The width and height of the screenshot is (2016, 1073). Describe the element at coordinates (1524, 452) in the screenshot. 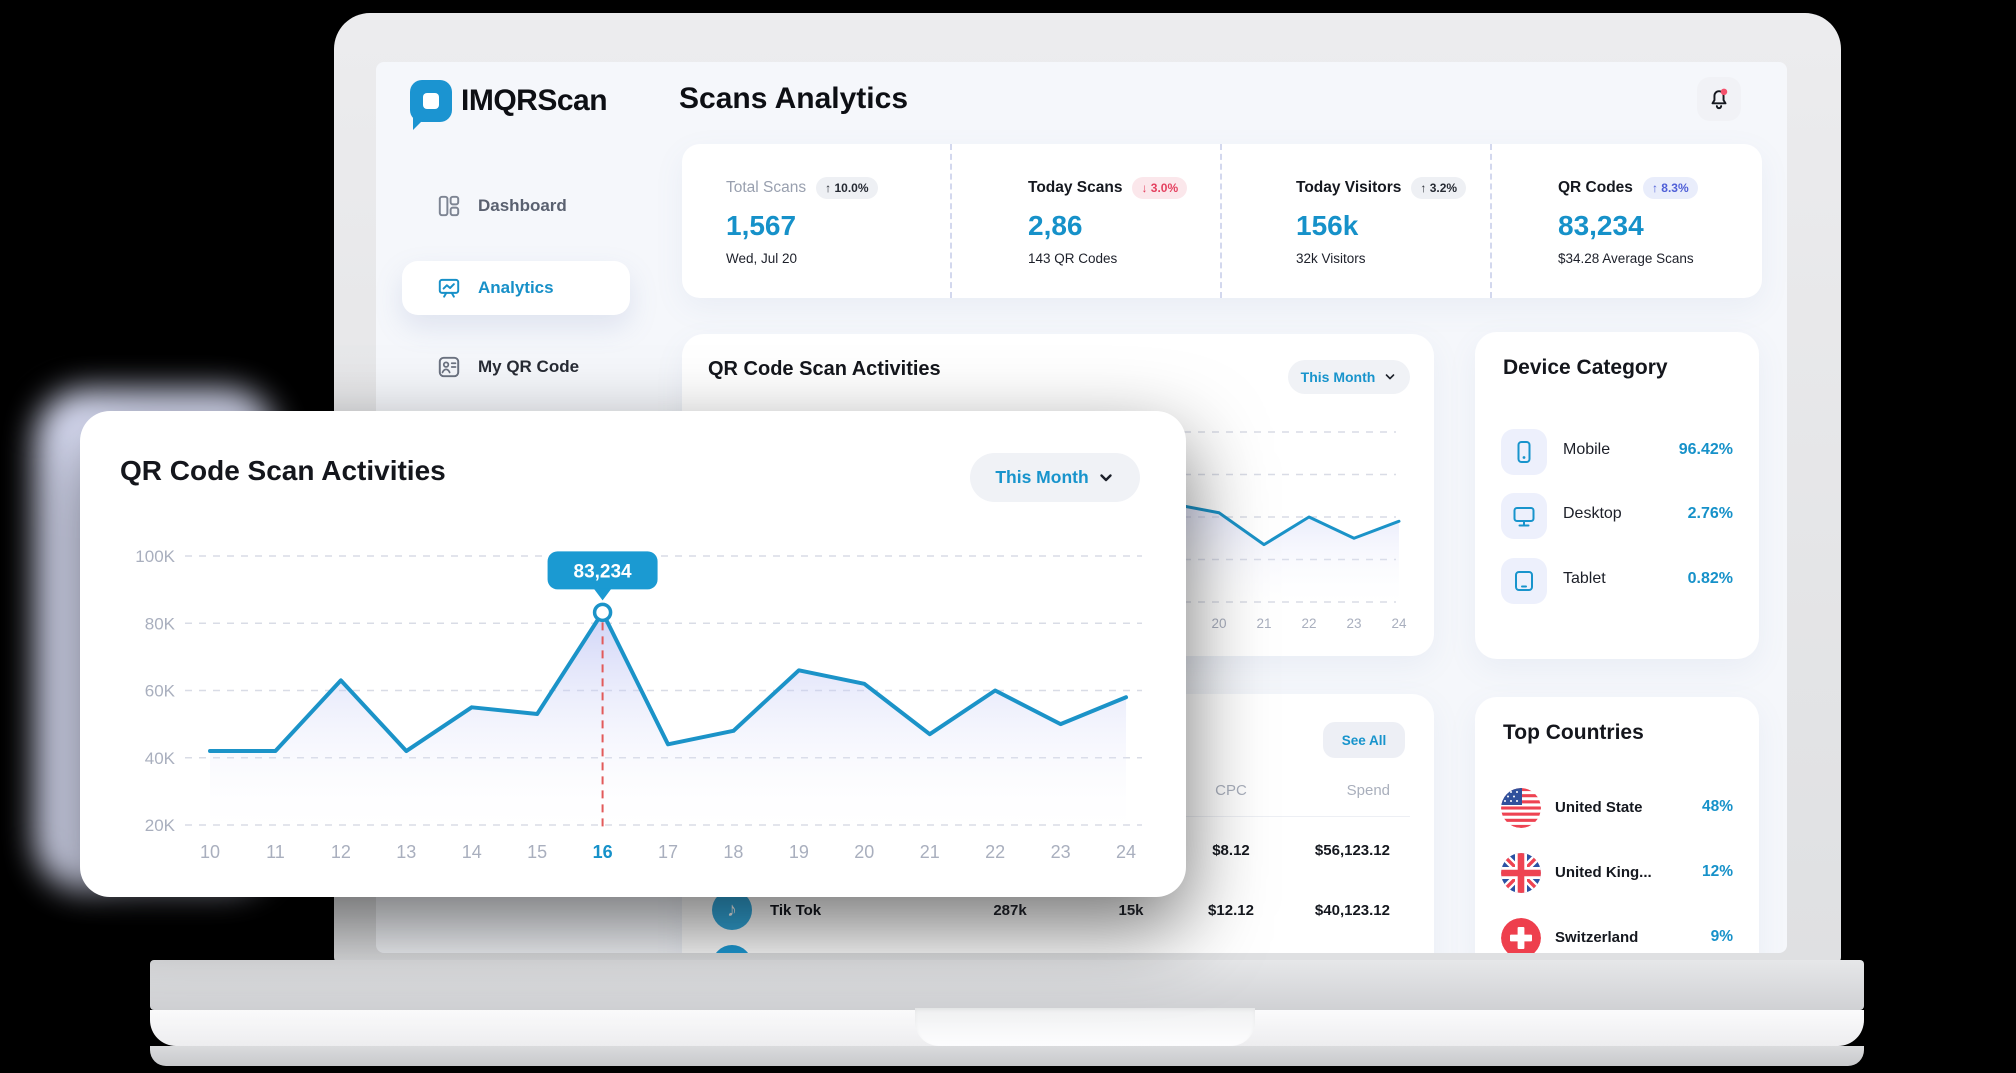

I see `smartphone-icon` at that location.